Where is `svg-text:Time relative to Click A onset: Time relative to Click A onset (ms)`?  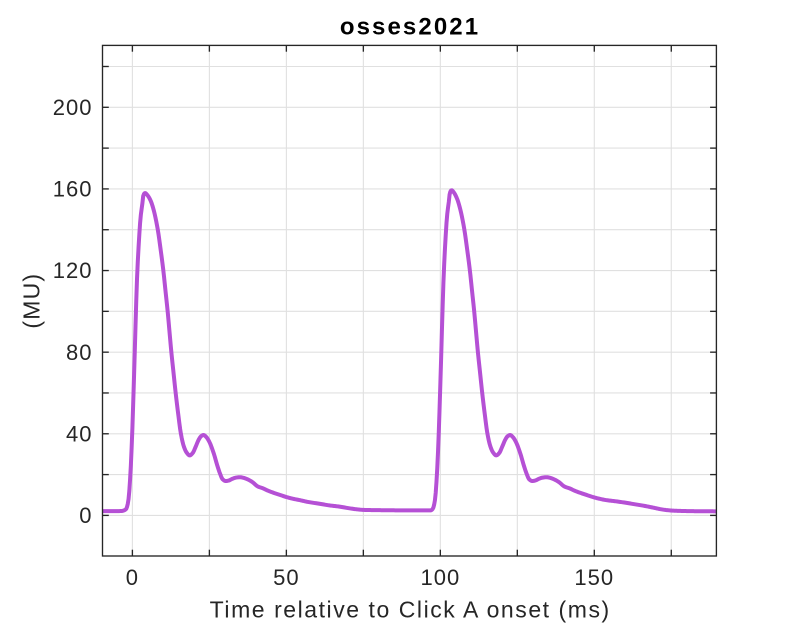
svg-text:Time relative to Click A onset: Time relative to Click A onset (ms) is located at coordinates (410, 609).